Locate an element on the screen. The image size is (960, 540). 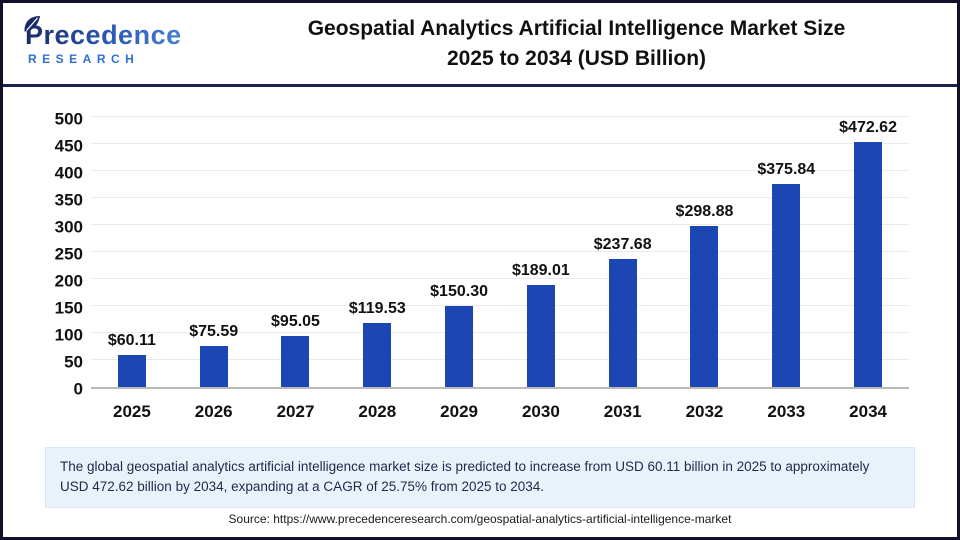
x-tick-label: 2028 is located at coordinates (377, 411).